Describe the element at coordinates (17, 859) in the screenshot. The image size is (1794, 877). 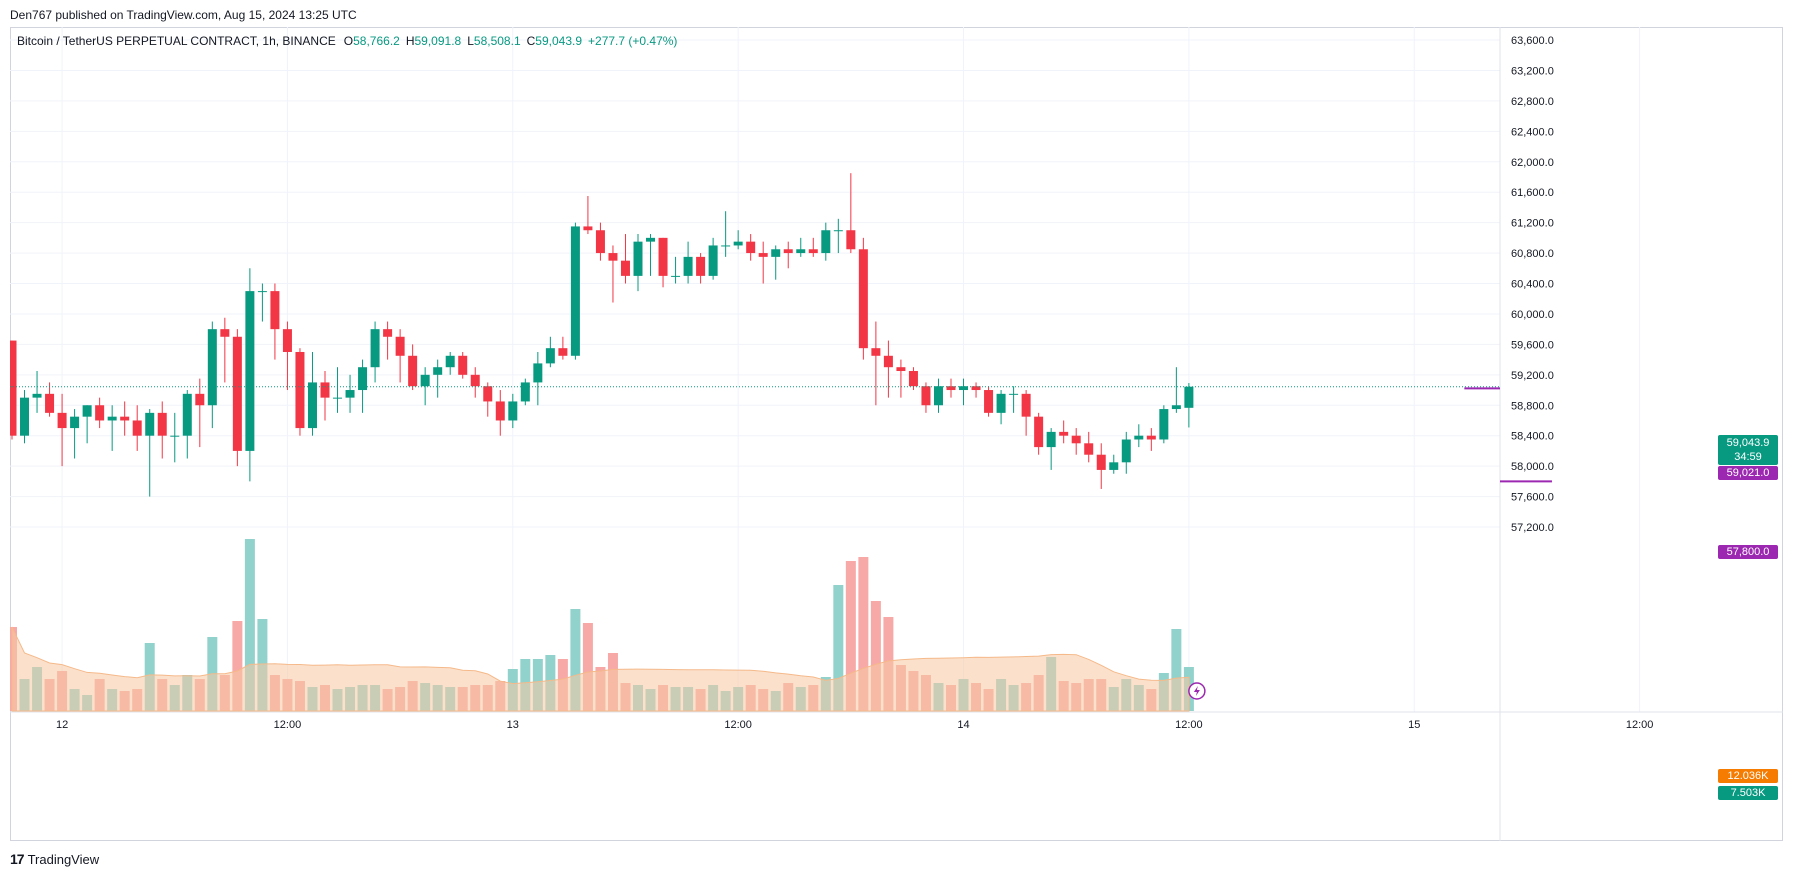
I see `tradingview-logo-icon: 17` at that location.